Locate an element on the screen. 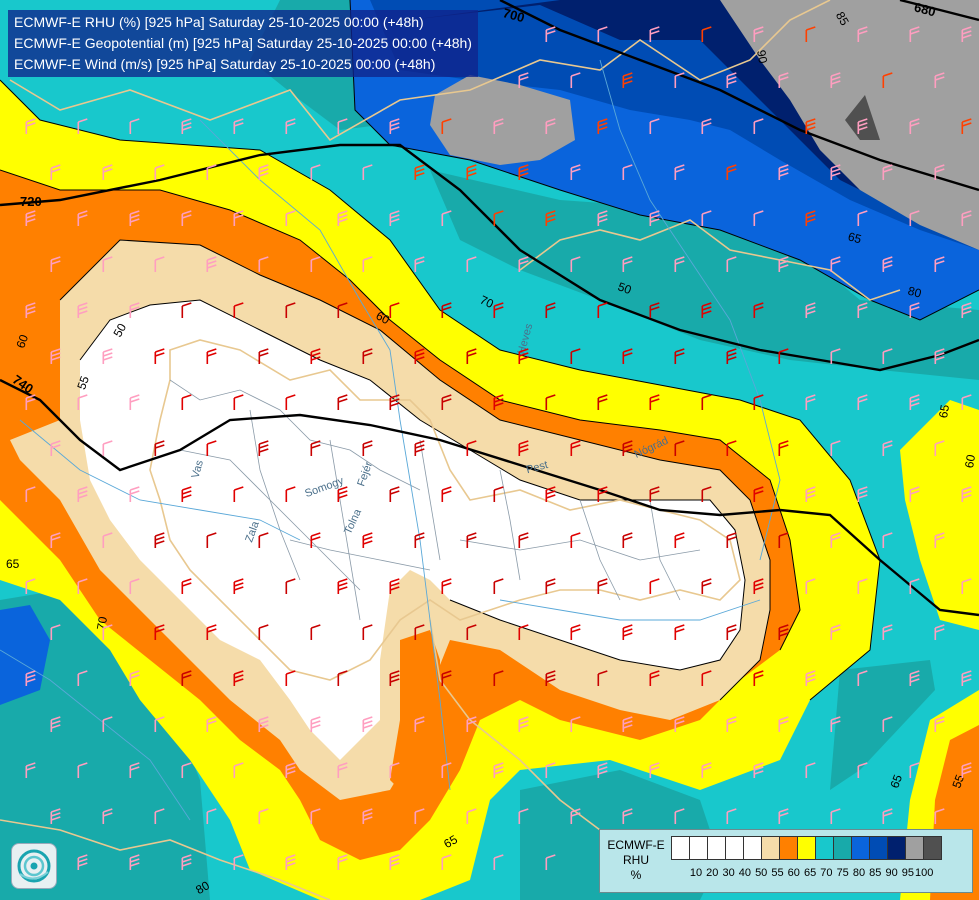 This screenshot has width=979, height=900. rhu-75-zone-center is located at coordinates (704, 275).